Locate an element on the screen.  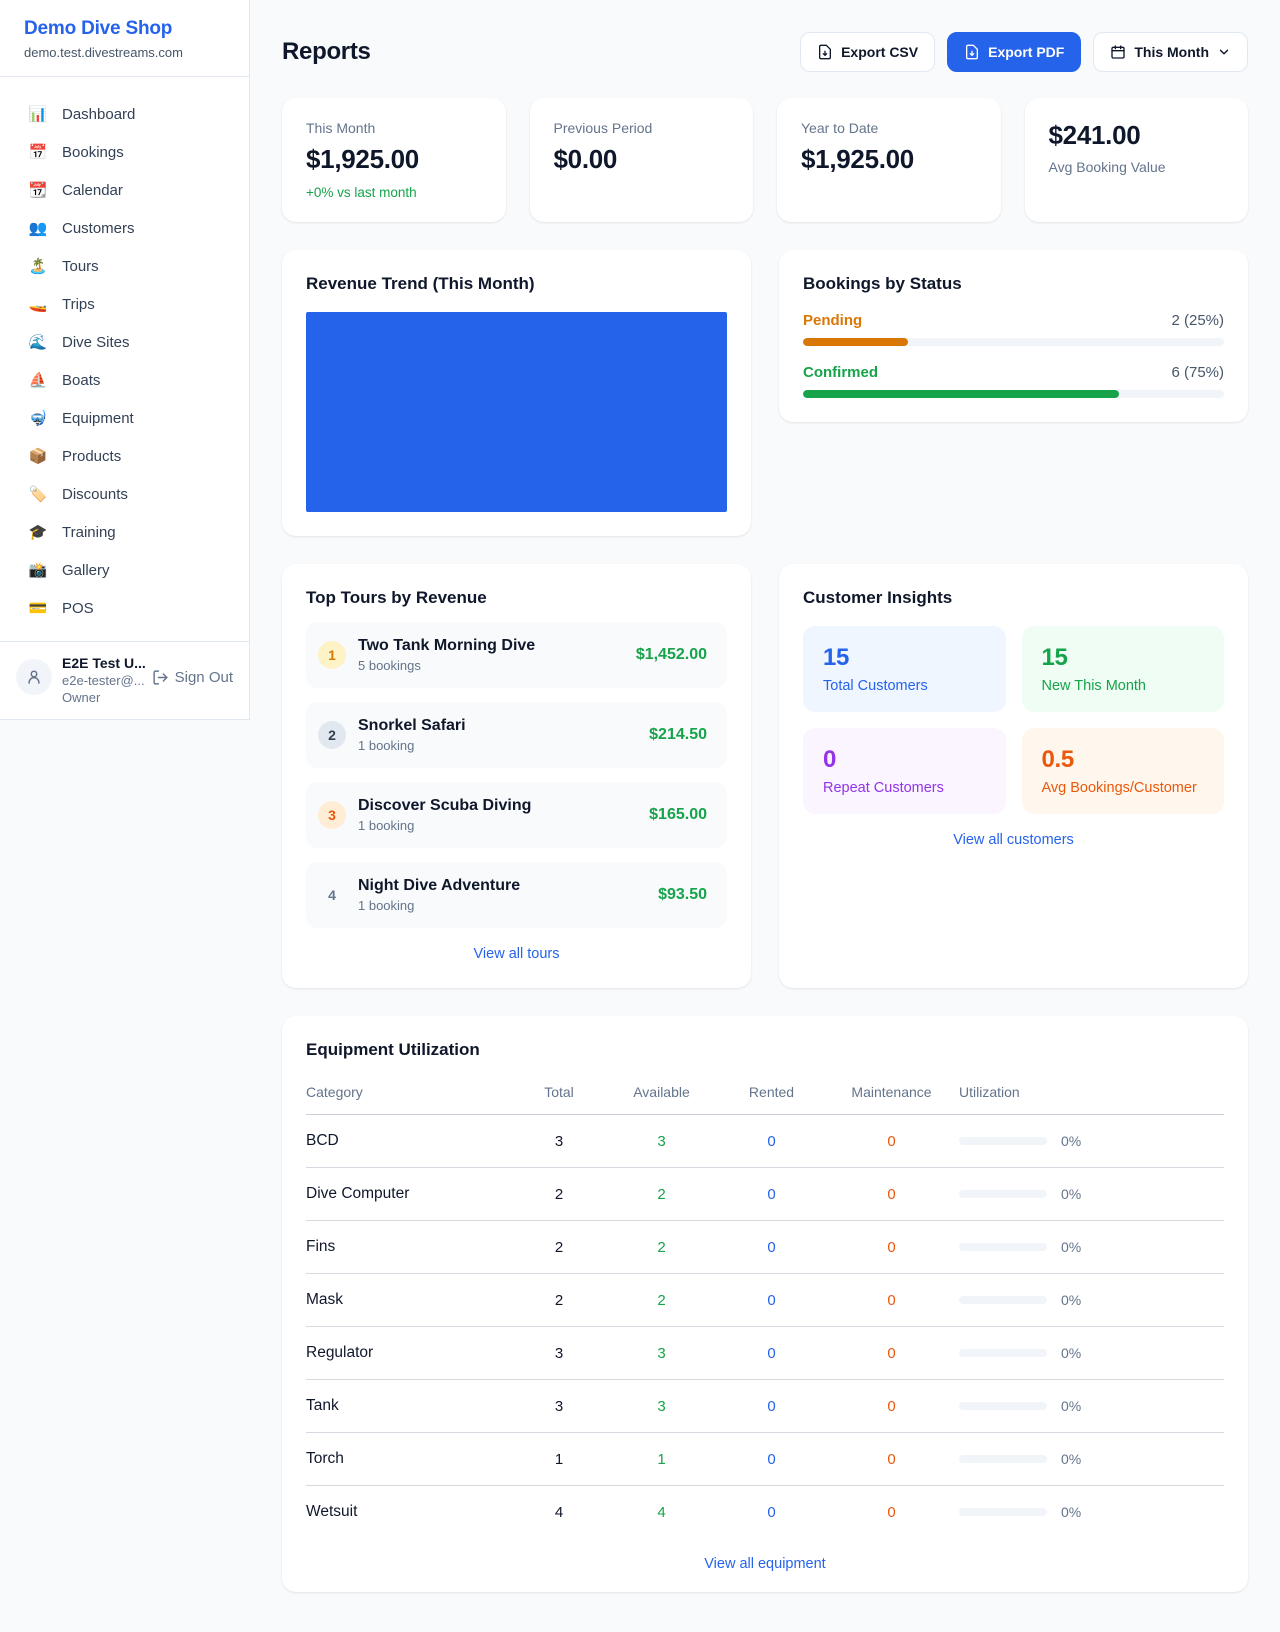
sidebar-item-label: Calendar is located at coordinates (92, 190).